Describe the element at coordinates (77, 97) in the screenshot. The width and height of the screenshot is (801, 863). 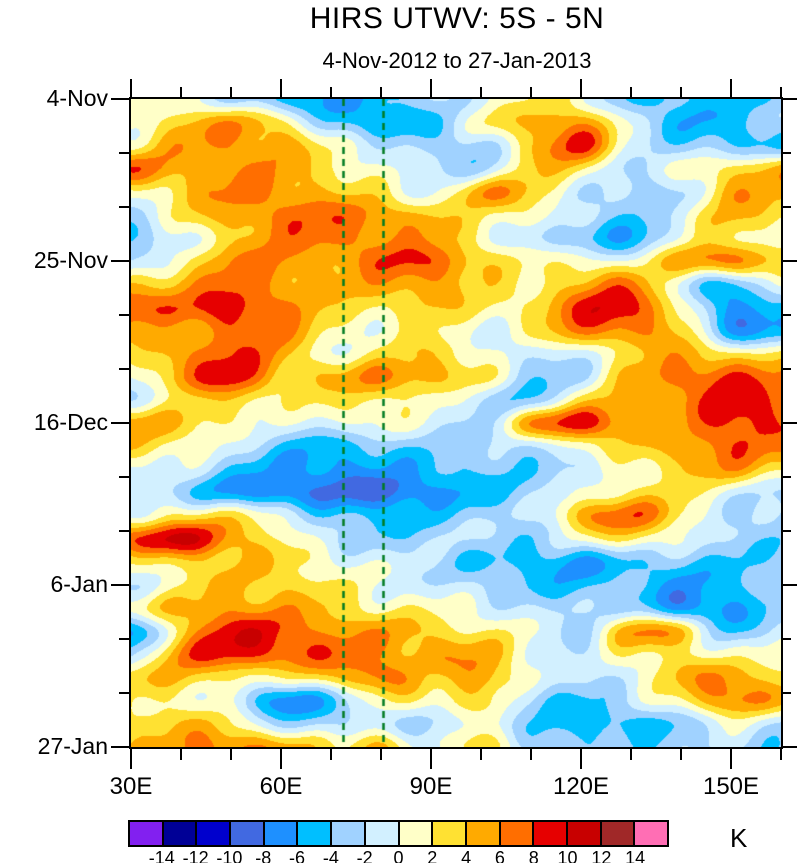
I see `y-tick-label: 4-Nov` at that location.